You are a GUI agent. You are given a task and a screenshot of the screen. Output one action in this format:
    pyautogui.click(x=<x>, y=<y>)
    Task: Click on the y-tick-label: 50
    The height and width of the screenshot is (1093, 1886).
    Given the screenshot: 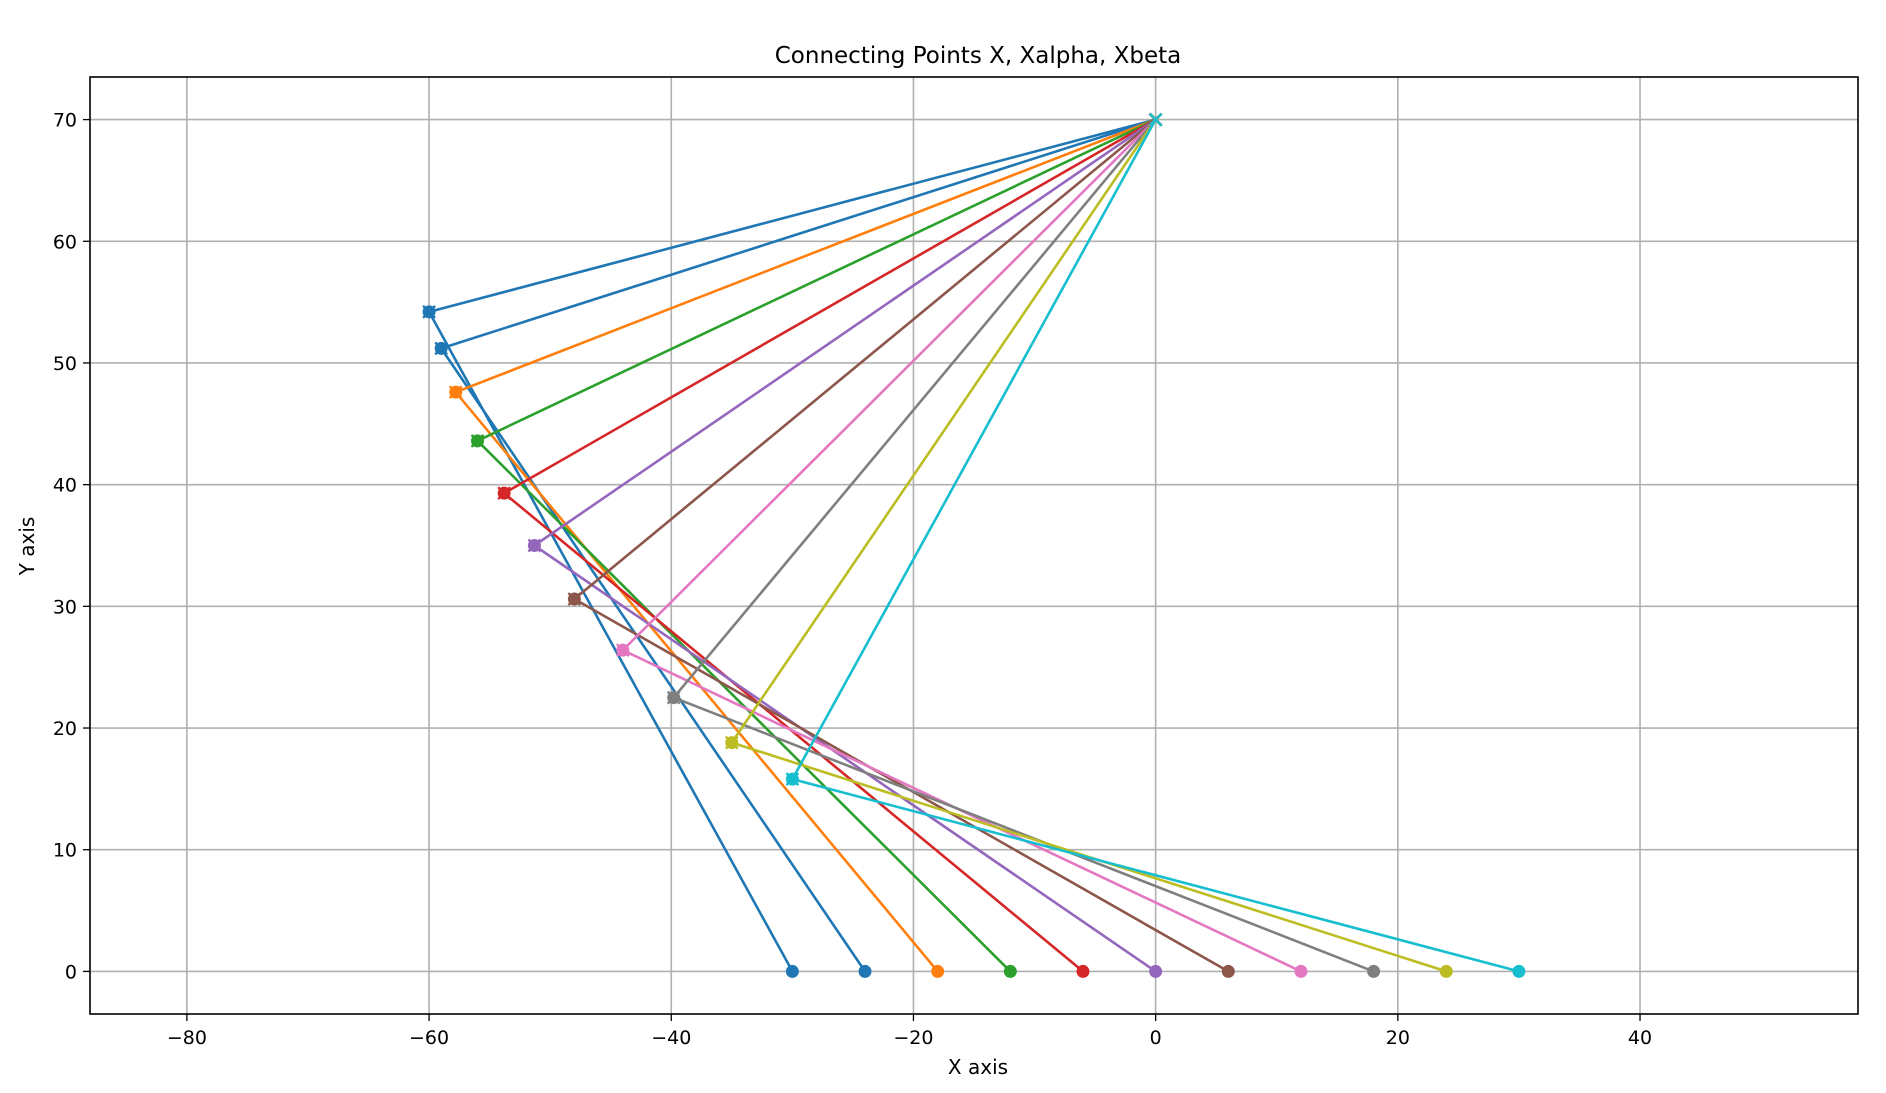 What is the action you would take?
    pyautogui.click(x=65, y=364)
    